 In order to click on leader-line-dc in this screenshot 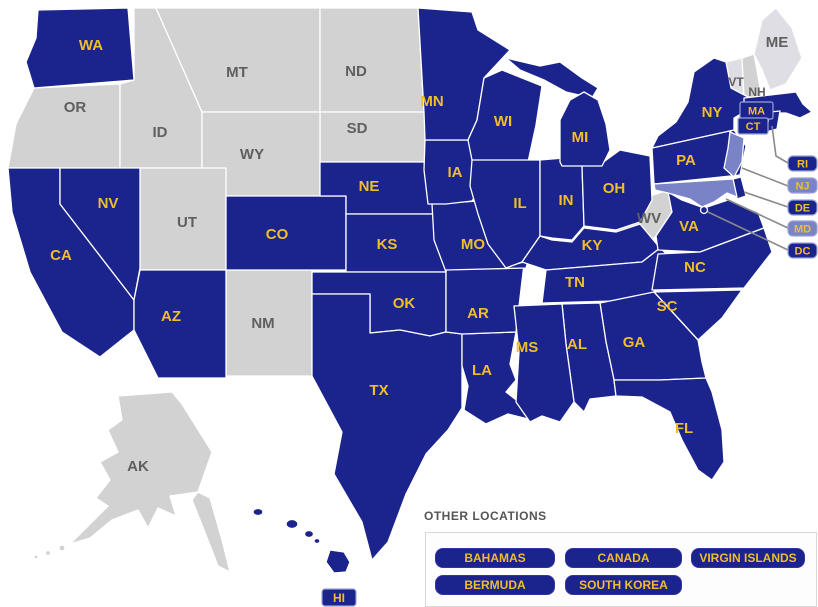, I will do `click(748, 231)`.